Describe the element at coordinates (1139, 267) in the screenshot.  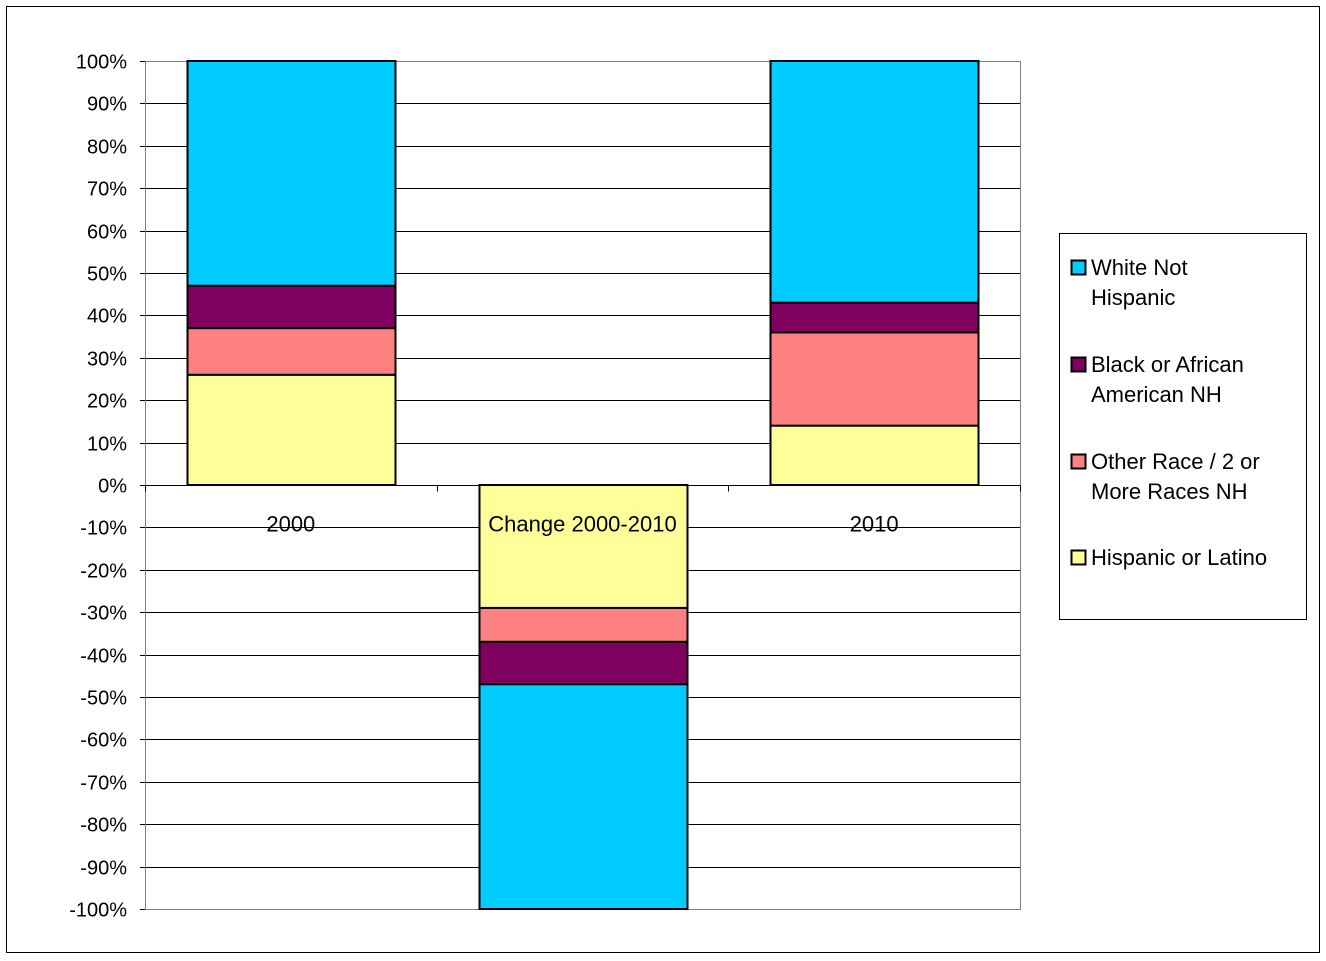
I see `legend-label: White Not` at that location.